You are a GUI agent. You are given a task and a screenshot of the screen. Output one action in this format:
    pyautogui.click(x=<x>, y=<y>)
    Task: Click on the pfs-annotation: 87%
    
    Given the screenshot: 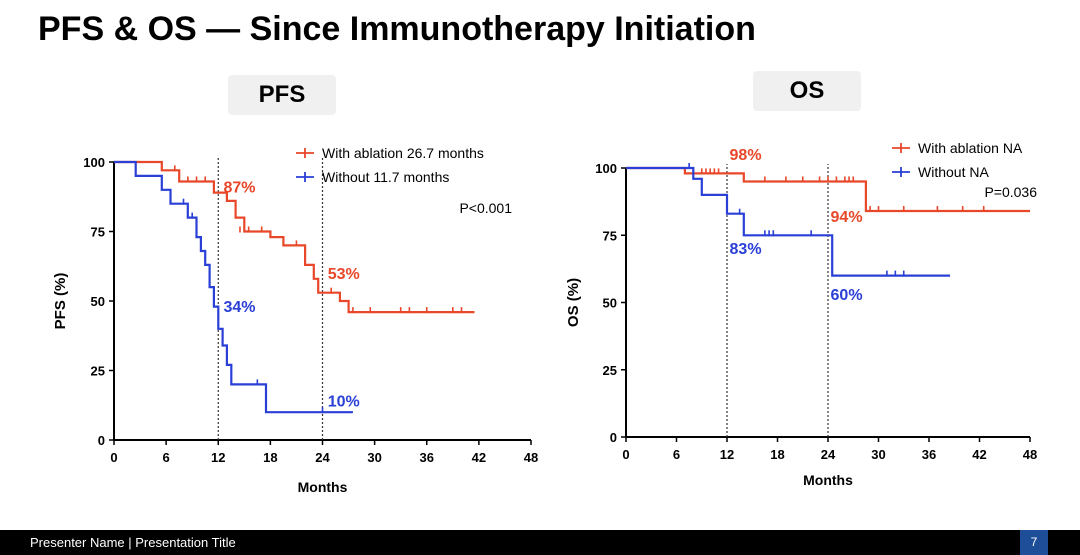 What is the action you would take?
    pyautogui.click(x=239, y=188)
    